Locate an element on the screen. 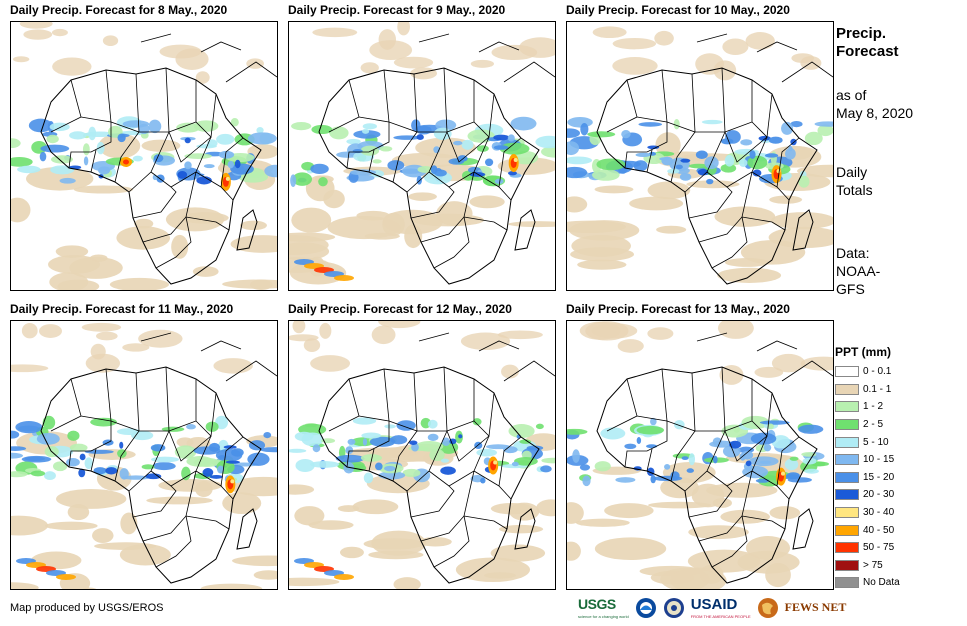  totals-label: Daily Totals is located at coordinates (854, 181).